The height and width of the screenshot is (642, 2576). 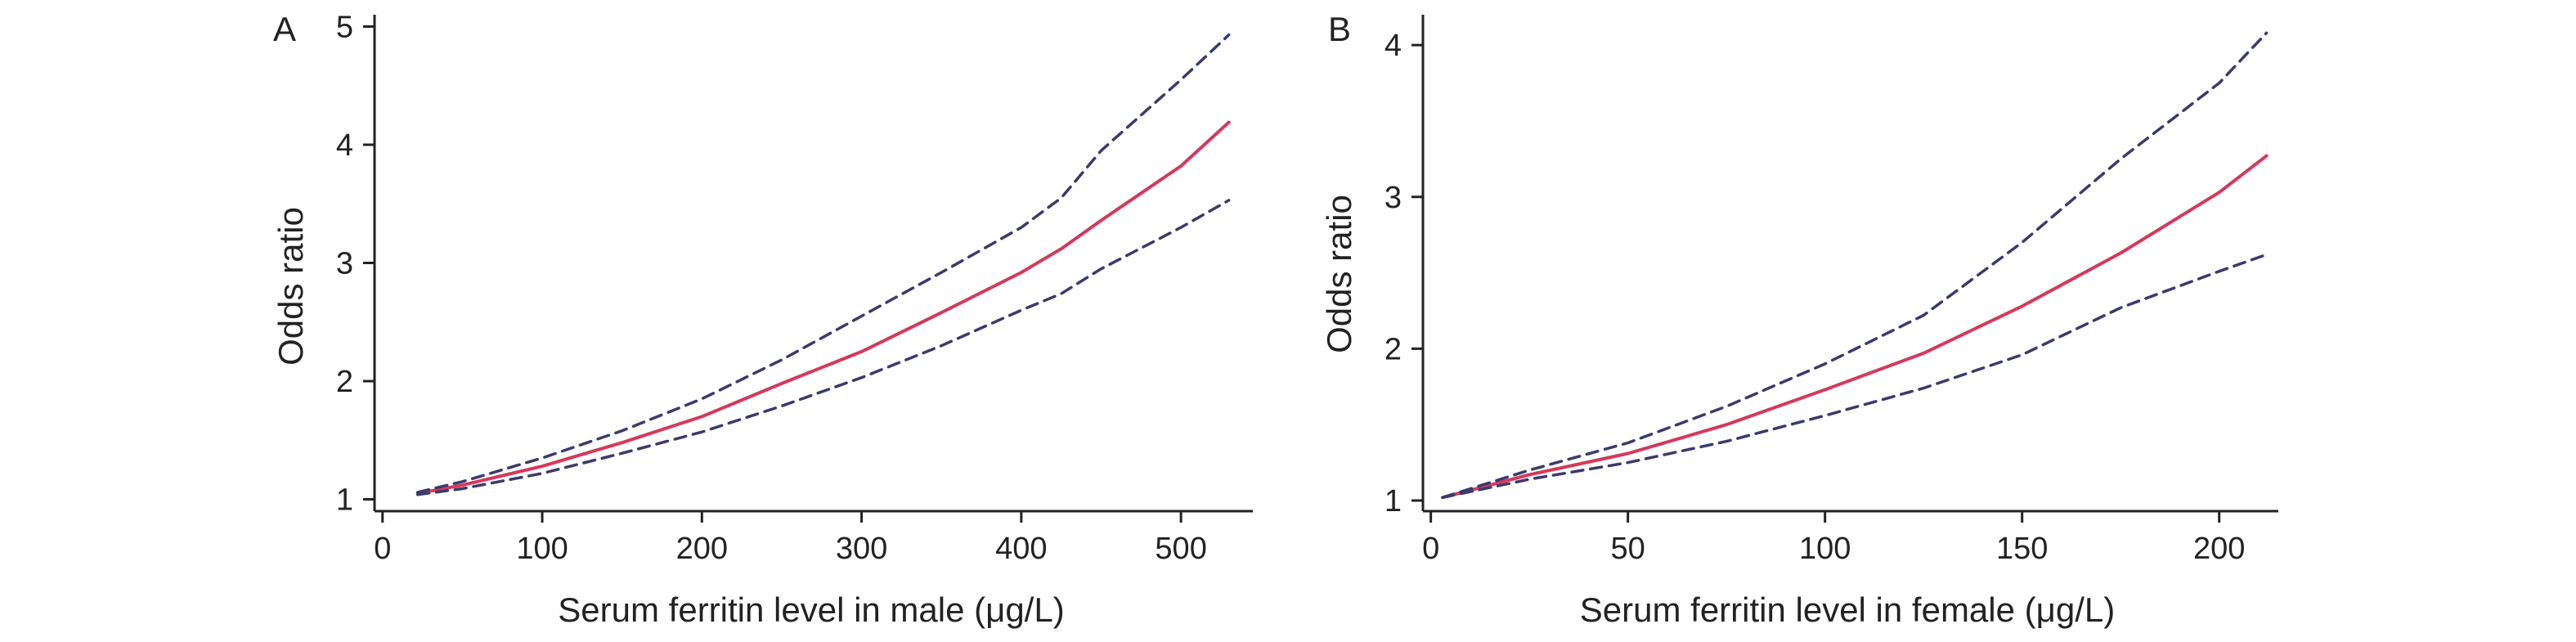 What do you see at coordinates (1393, 502) in the screenshot?
I see `panel-b-y-tick-label: 1` at bounding box center [1393, 502].